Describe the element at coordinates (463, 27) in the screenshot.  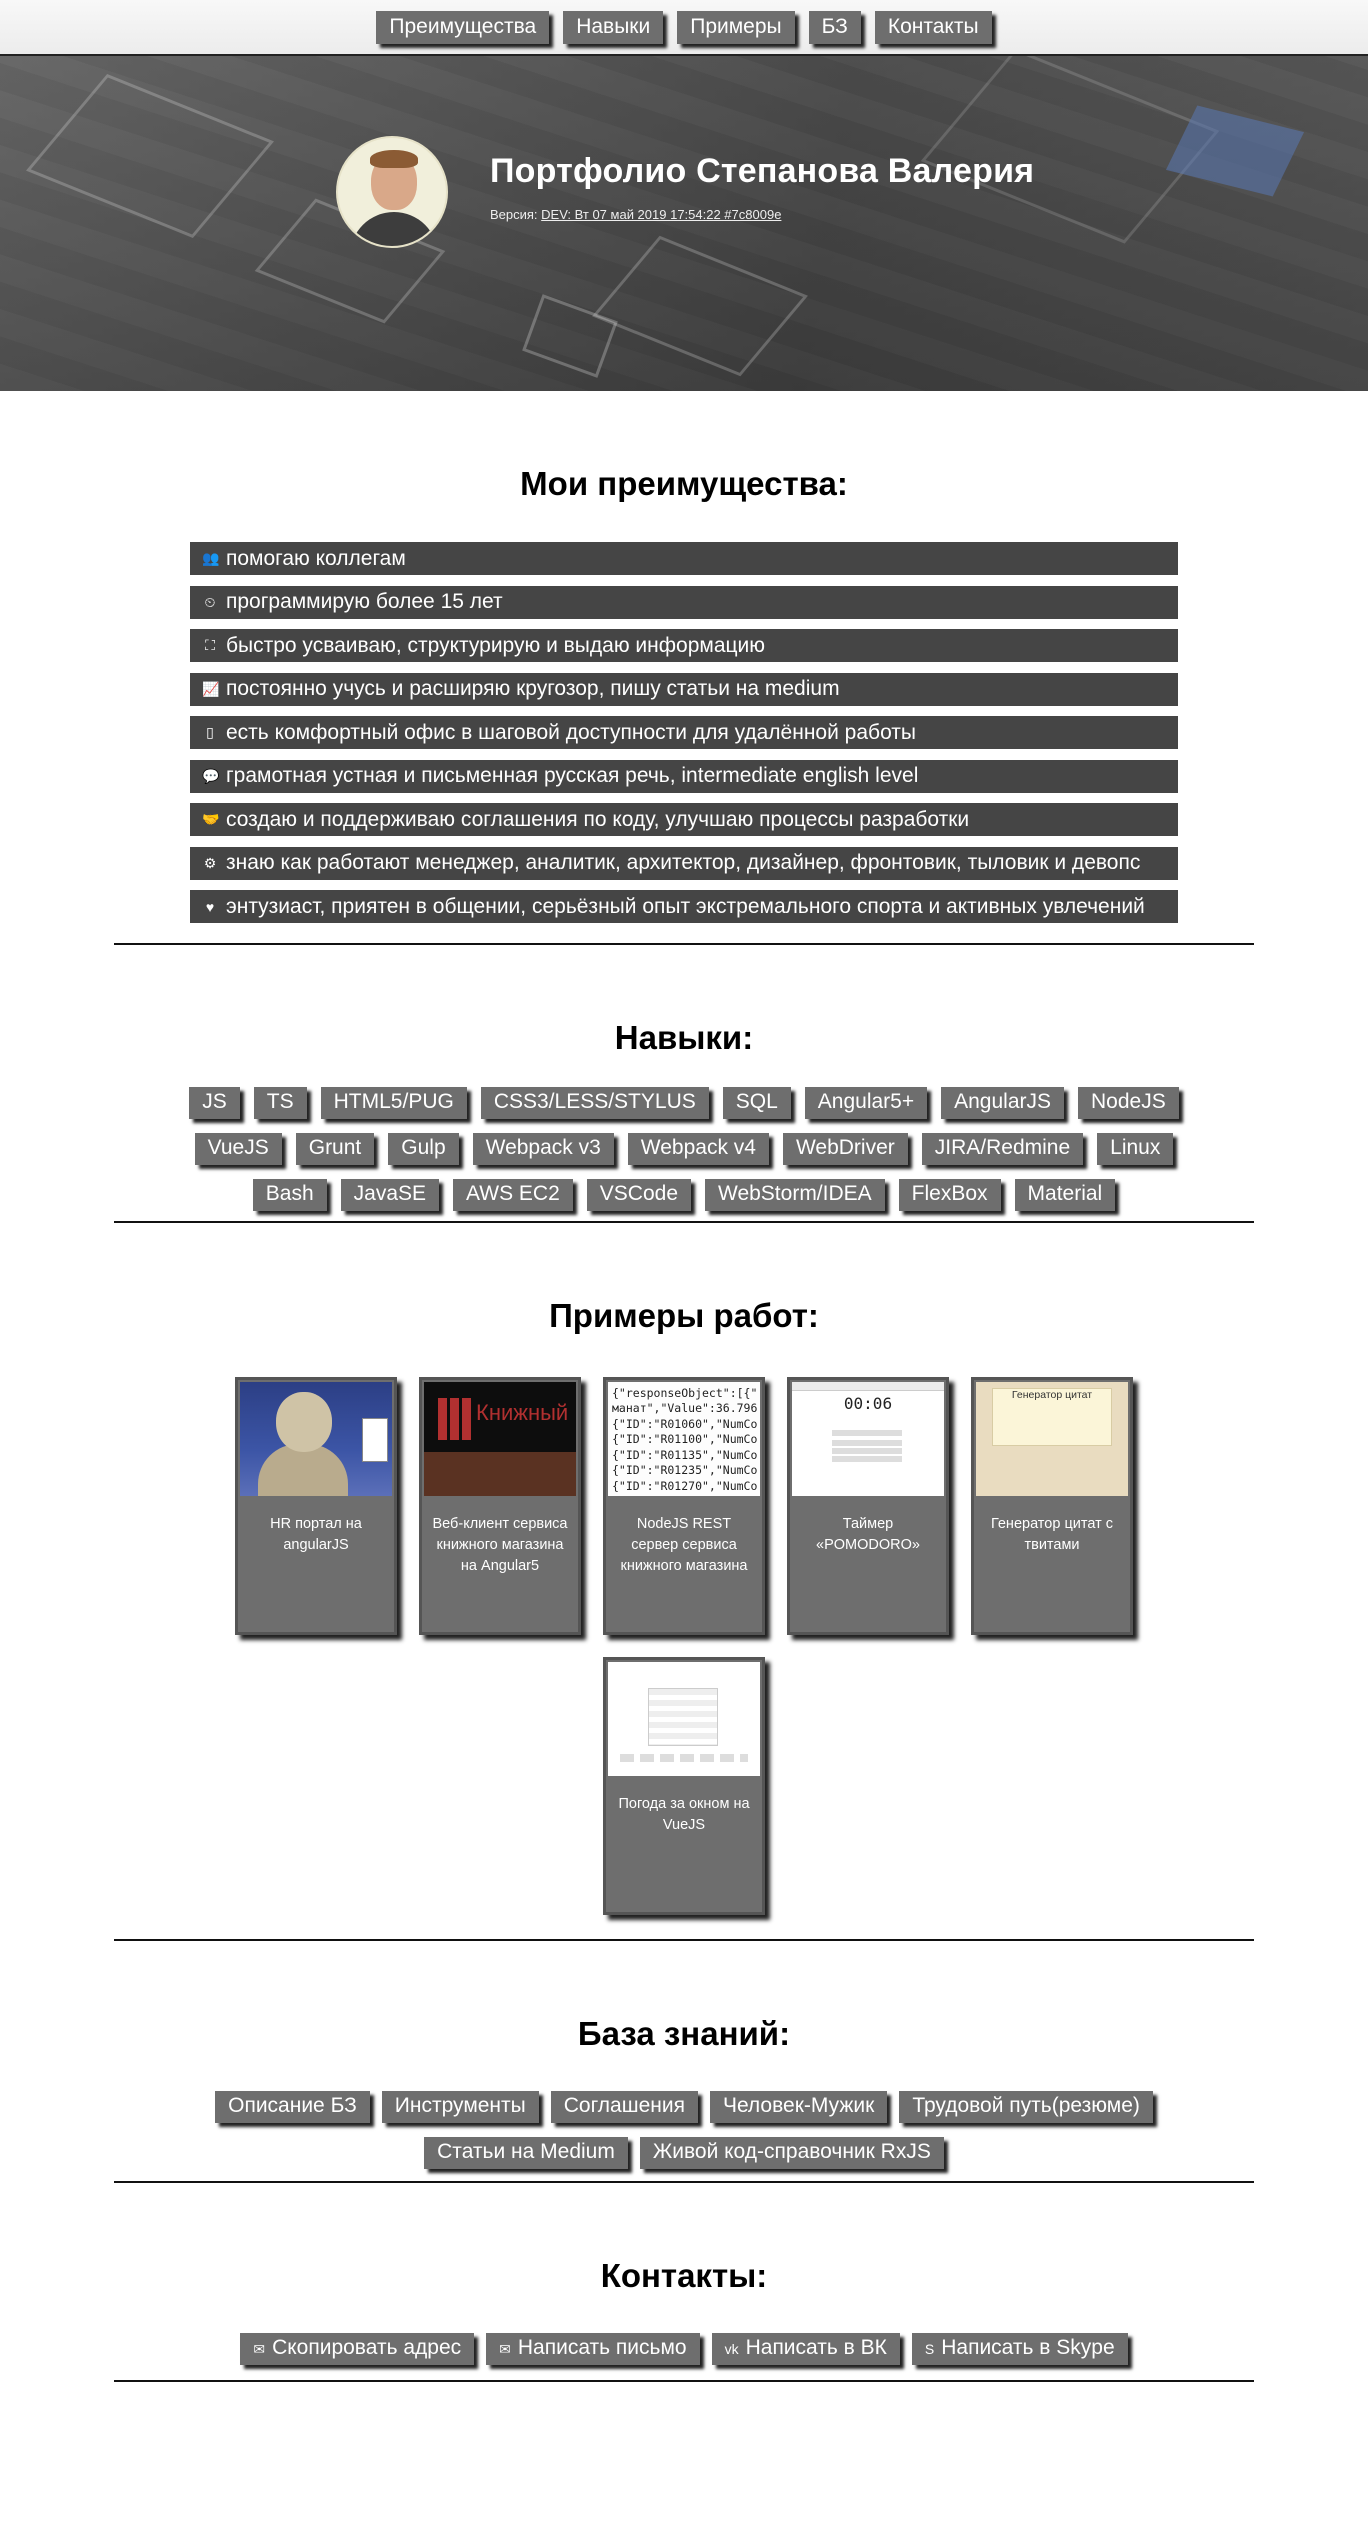
I see `nav-advantages: Преимущества` at that location.